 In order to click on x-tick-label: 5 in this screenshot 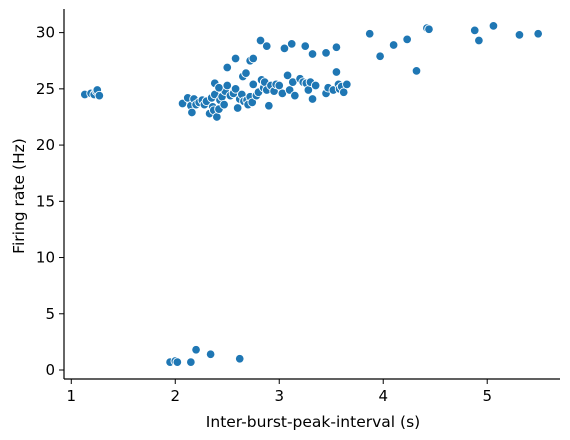, I will do `click(487, 396)`.